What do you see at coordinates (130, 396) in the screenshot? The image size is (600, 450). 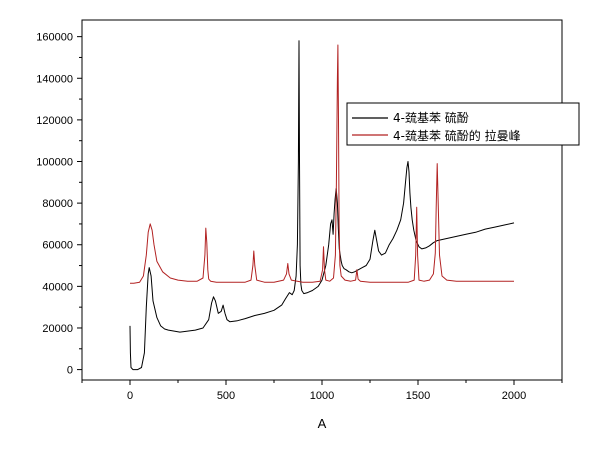 I see `x-tick-label-0: 0` at bounding box center [130, 396].